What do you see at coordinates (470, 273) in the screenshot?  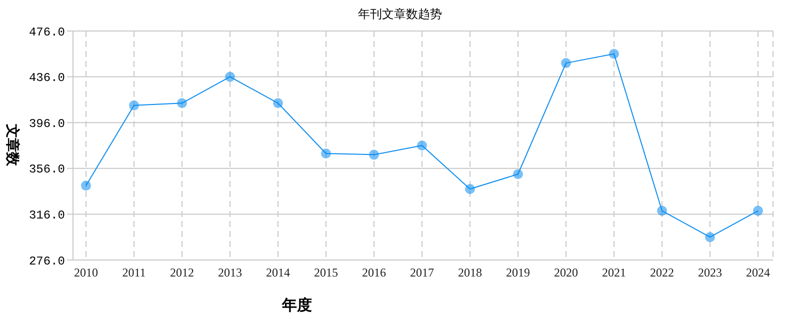 I see `x-tick-label: 2018` at bounding box center [470, 273].